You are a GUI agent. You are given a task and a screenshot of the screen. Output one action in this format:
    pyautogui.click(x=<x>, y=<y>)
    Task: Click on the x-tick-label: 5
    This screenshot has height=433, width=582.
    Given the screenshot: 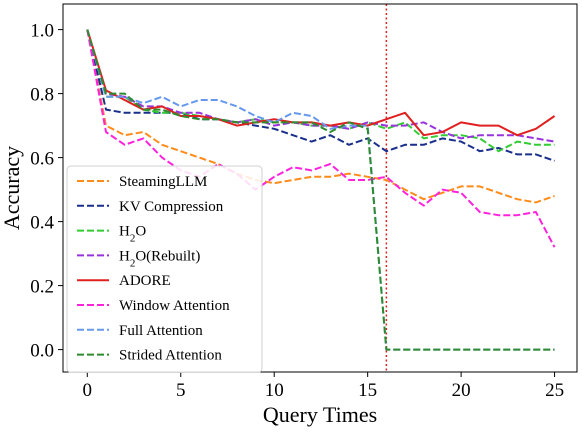 What is the action you would take?
    pyautogui.click(x=181, y=390)
    